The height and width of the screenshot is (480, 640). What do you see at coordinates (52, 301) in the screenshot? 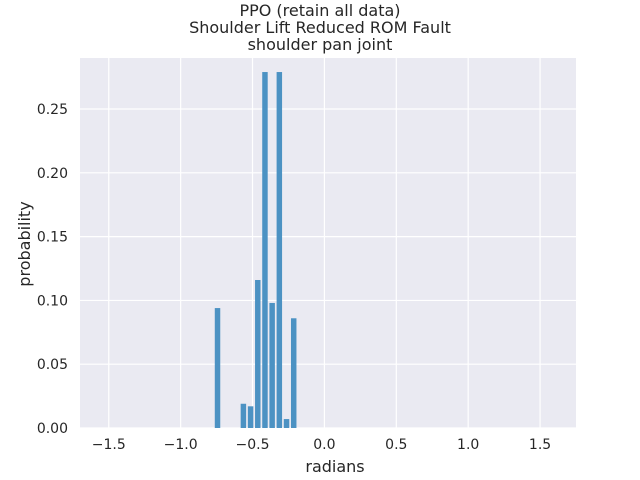
I see `y-tick-label: 0.10` at bounding box center [52, 301].